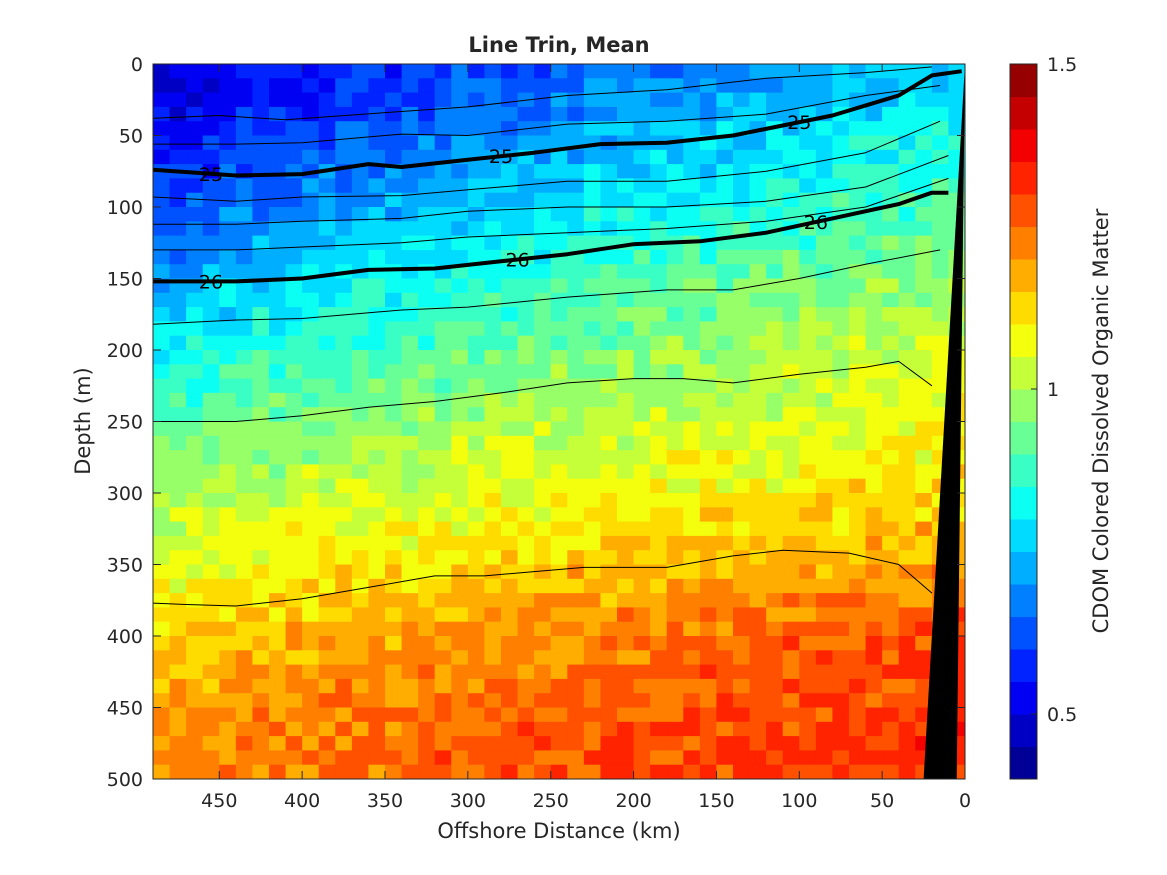  Describe the element at coordinates (1023, 80) in the screenshot. I see `colorbar-segment` at that location.